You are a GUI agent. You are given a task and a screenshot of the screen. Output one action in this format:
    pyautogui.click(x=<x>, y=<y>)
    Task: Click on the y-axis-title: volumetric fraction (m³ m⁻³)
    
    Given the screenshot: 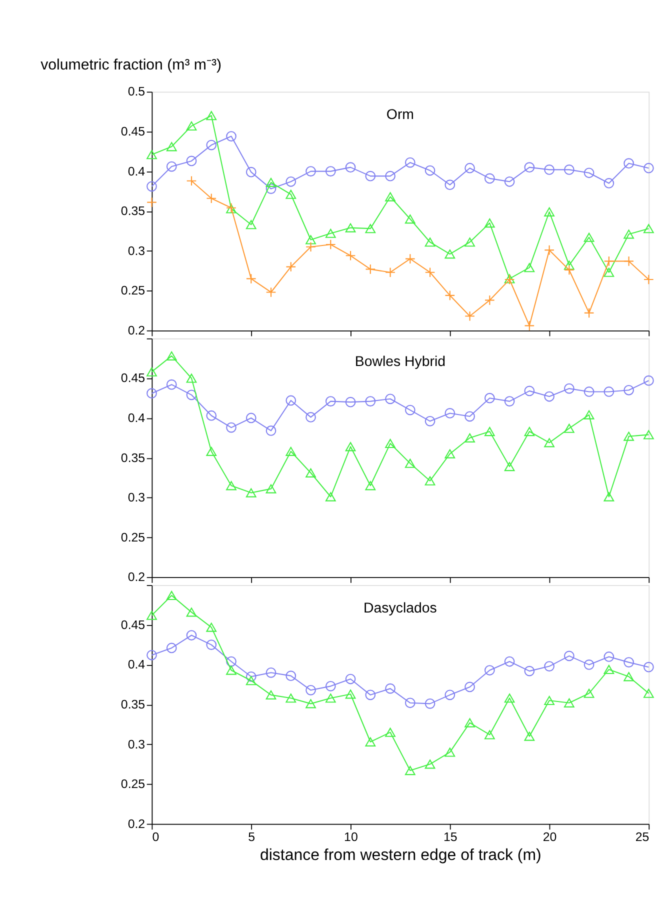 What is the action you would take?
    pyautogui.click(x=131, y=65)
    